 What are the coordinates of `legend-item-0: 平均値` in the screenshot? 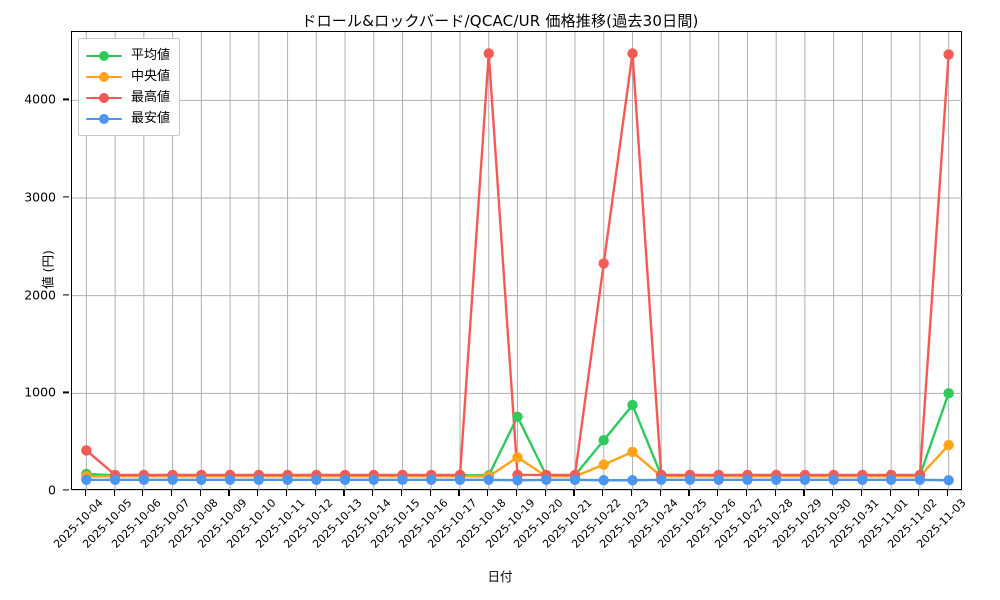 It's located at (128, 55).